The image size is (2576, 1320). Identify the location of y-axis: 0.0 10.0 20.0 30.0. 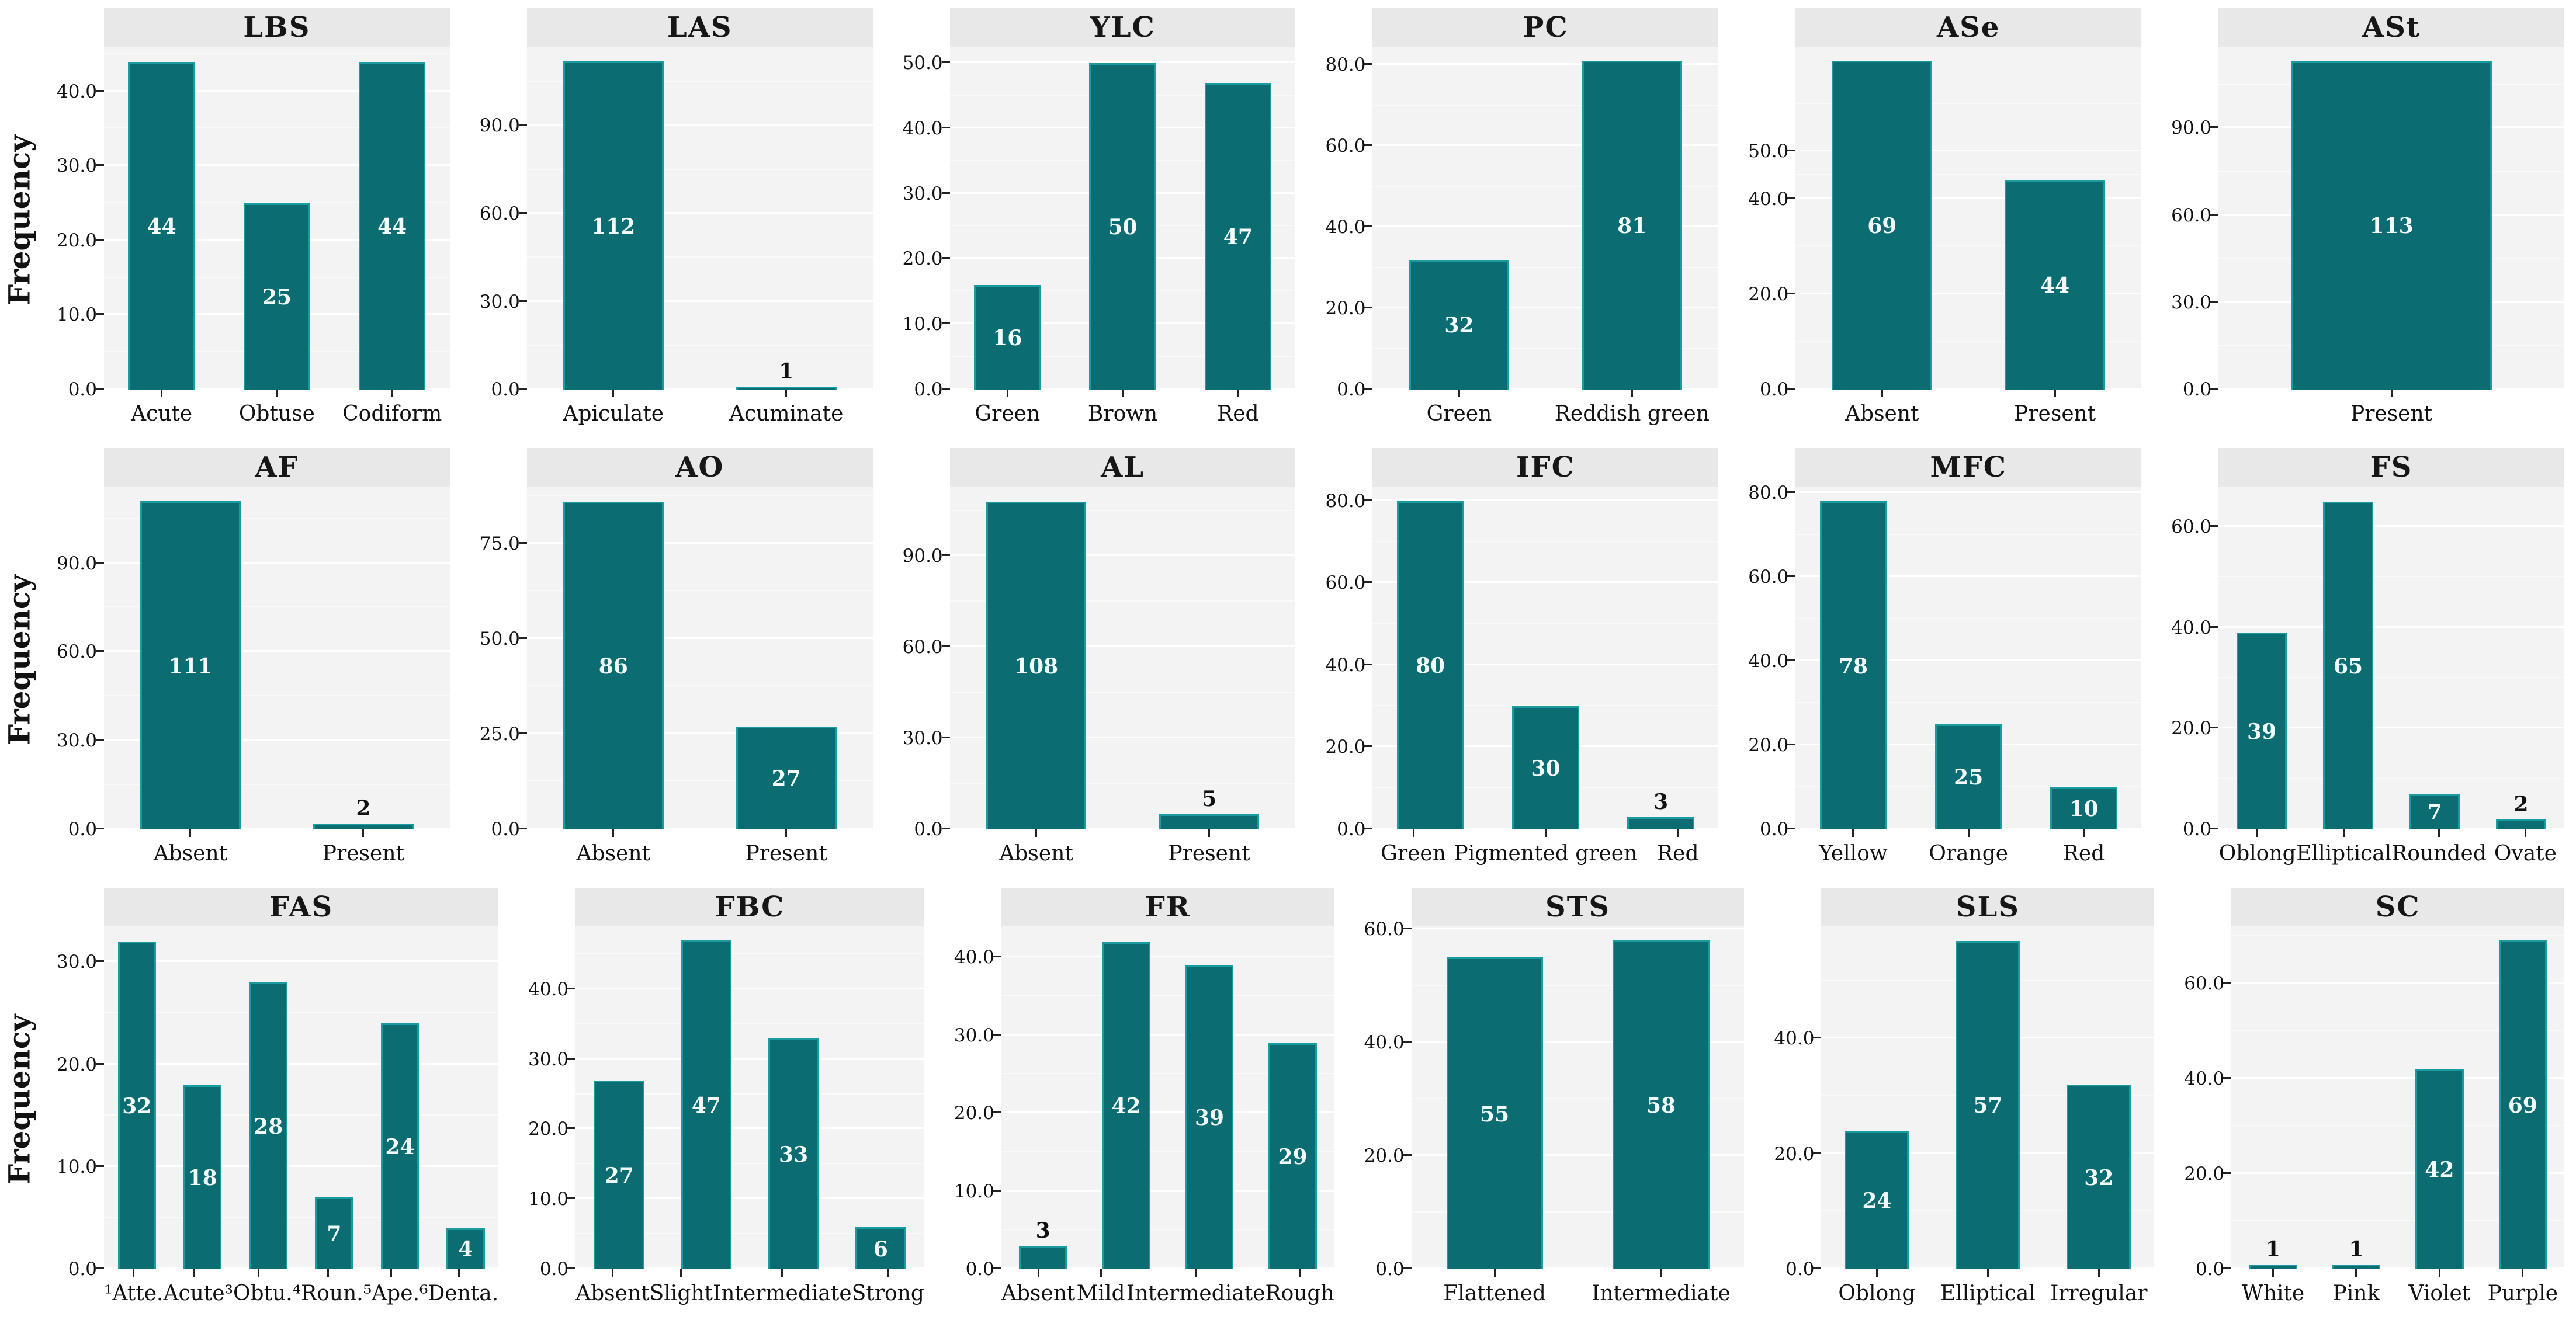
(71, 1103).